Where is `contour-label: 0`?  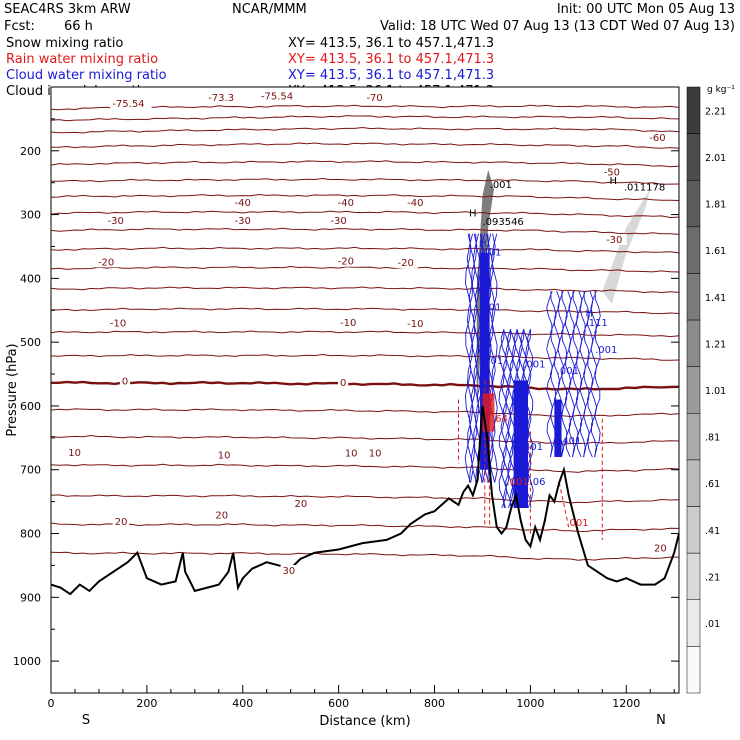 contour-label: 0 is located at coordinates (343, 383).